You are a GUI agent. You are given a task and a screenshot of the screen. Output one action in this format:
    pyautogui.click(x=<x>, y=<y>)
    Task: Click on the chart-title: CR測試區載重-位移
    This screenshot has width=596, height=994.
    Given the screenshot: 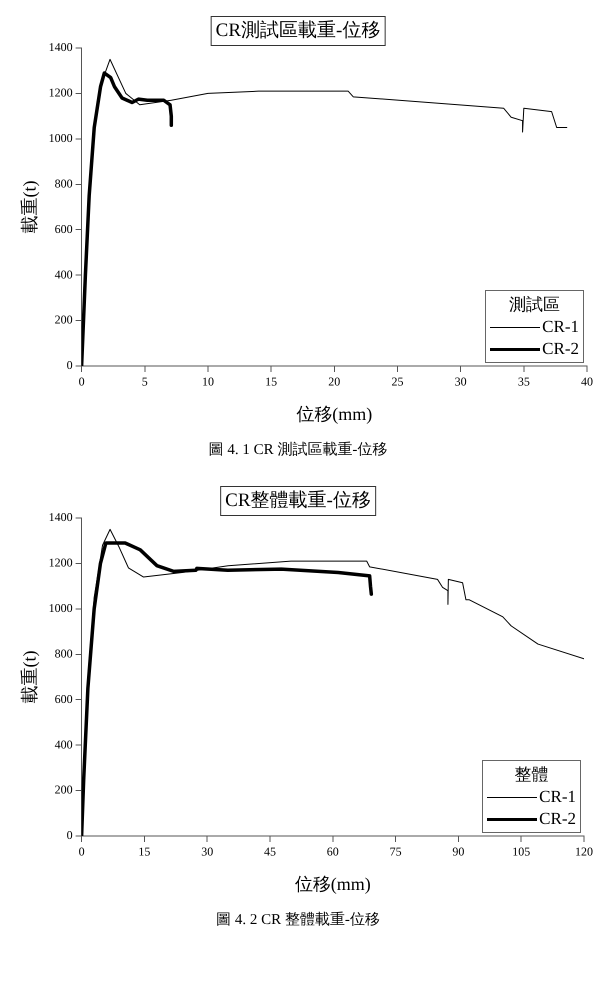 What is the action you would take?
    pyautogui.click(x=298, y=31)
    